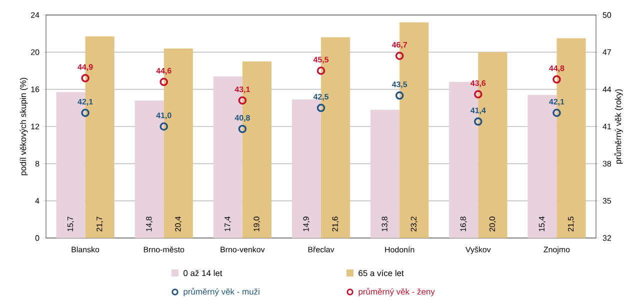 The image size is (639, 305). What do you see at coordinates (24, 127) in the screenshot?
I see `y-axis-title: podíl věkových skupin (%)` at bounding box center [24, 127].